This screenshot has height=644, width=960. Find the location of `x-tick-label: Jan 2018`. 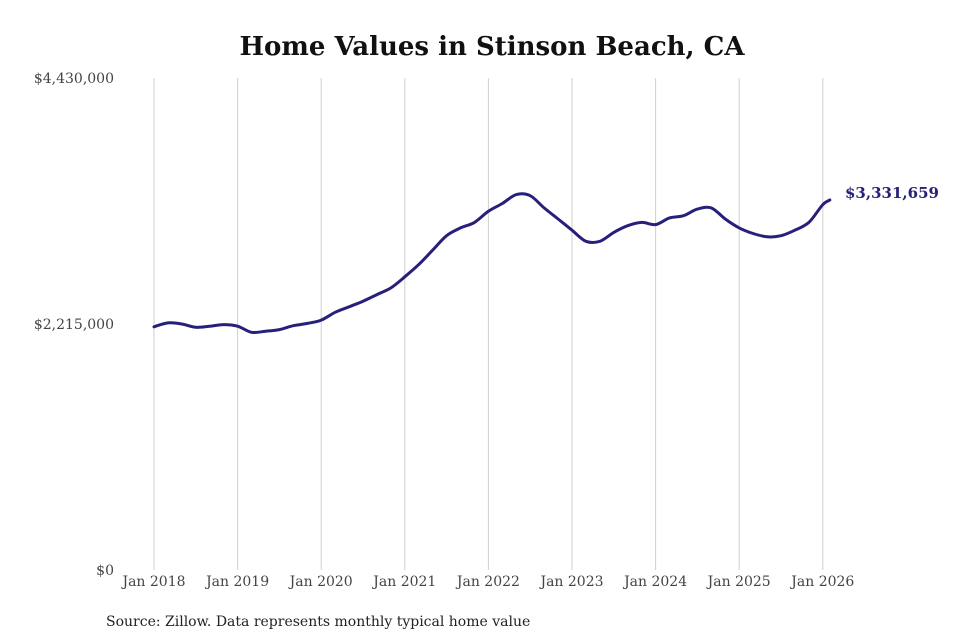

x-tick-label: Jan 2018 is located at coordinates (152, 582).